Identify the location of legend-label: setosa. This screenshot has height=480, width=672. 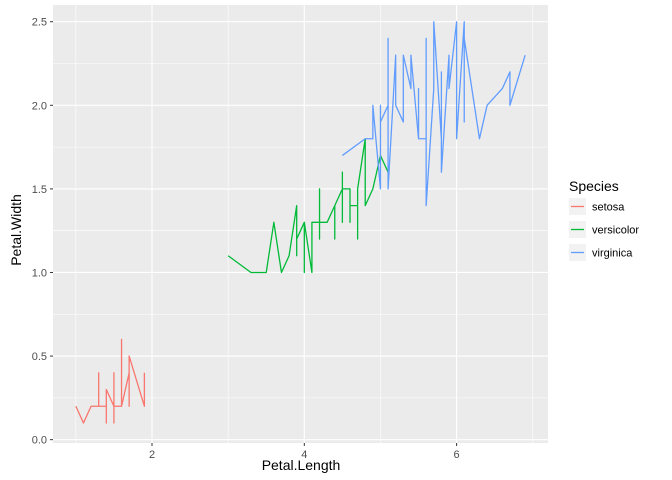
(608, 208).